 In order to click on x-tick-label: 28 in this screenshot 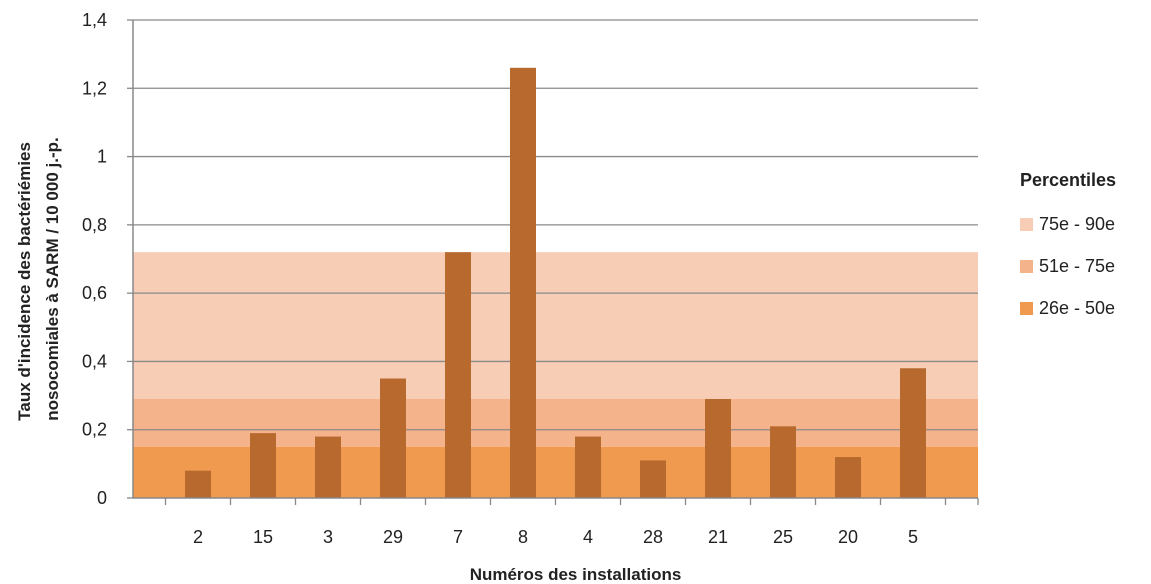, I will do `click(653, 537)`.